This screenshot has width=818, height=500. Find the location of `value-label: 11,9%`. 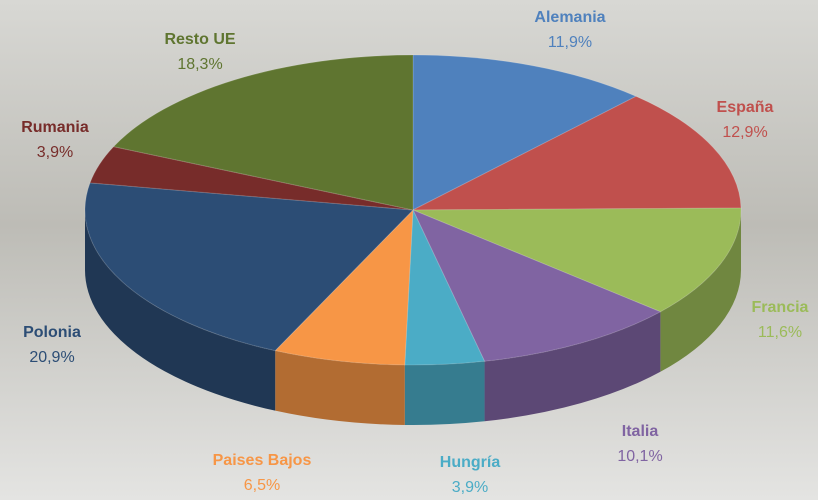

value-label: 11,9% is located at coordinates (570, 42).